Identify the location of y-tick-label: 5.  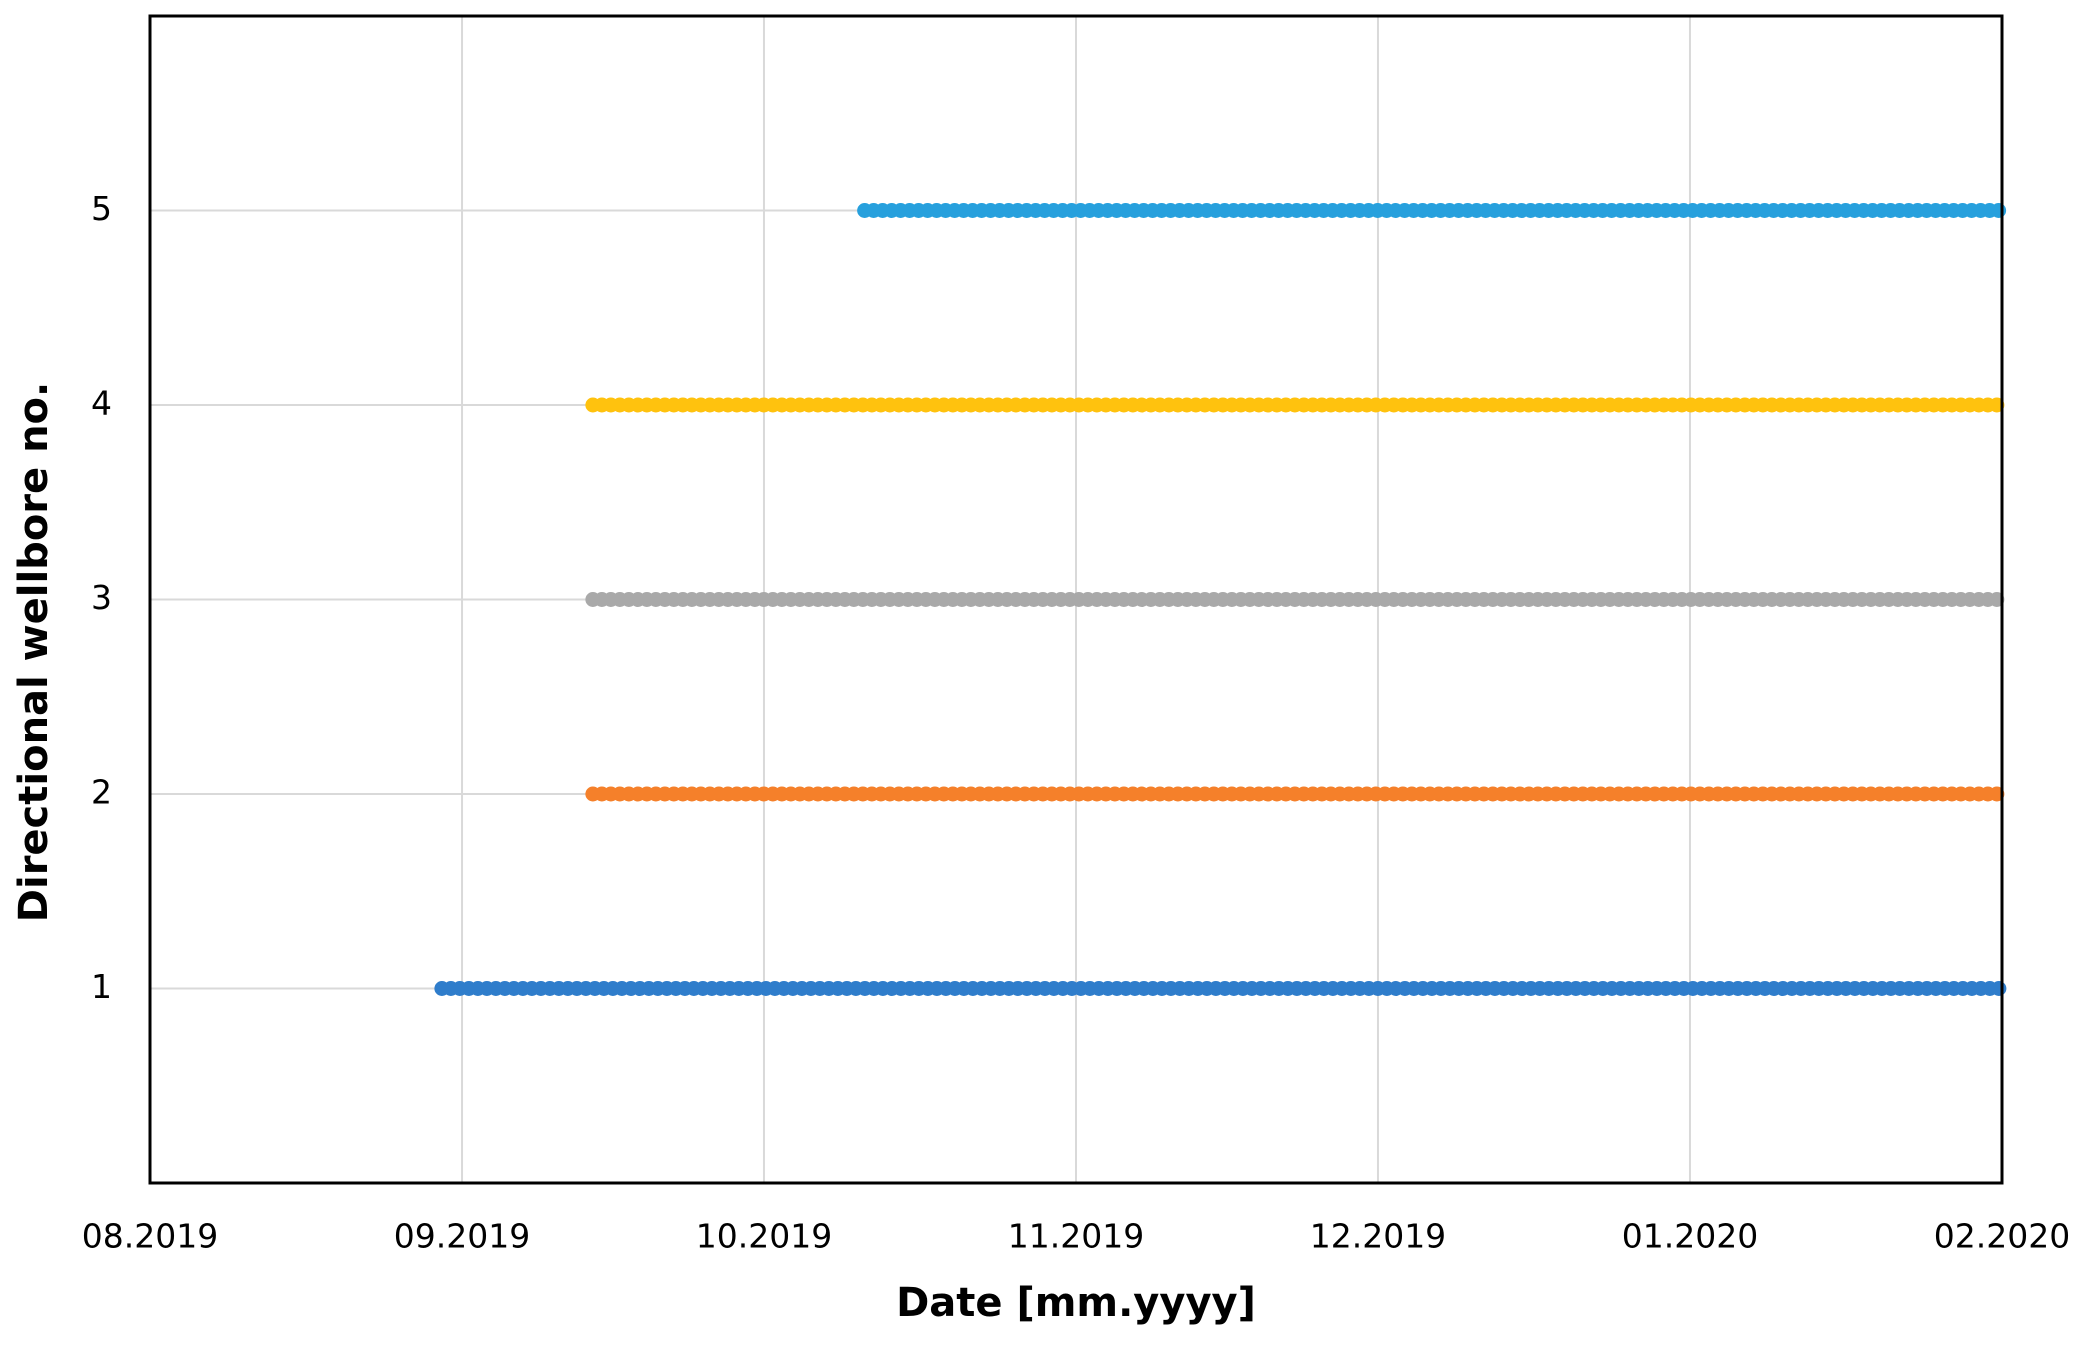
(101, 208).